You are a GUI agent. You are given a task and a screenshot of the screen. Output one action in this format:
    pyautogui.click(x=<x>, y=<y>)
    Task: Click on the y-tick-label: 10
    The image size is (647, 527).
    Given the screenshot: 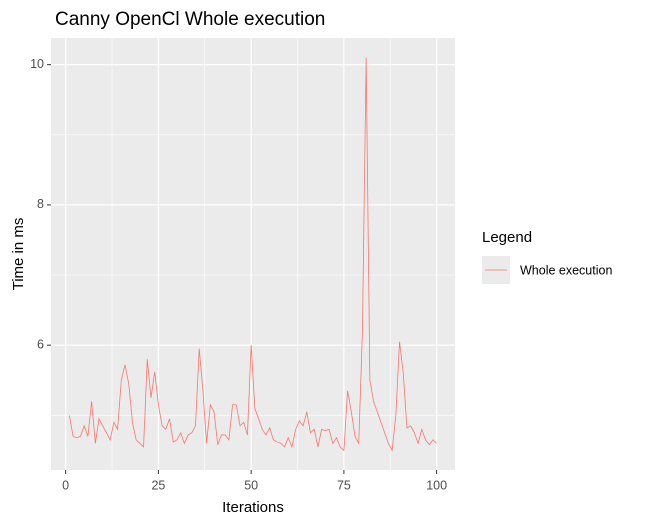 What is the action you would take?
    pyautogui.click(x=37, y=64)
    